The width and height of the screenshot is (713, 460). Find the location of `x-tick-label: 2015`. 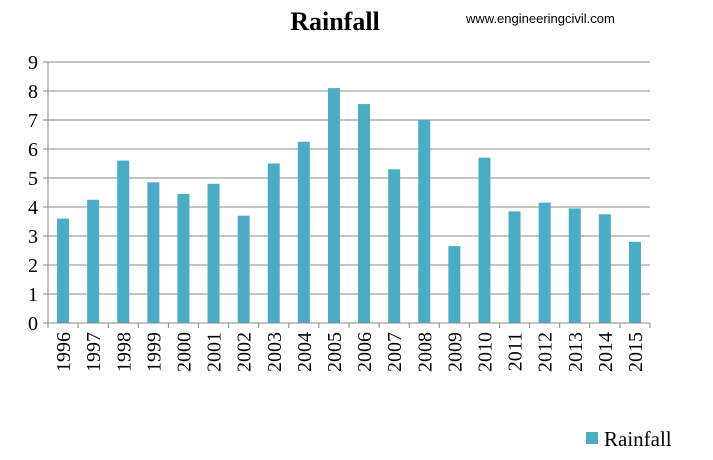

x-tick-label: 2015 is located at coordinates (636, 352).